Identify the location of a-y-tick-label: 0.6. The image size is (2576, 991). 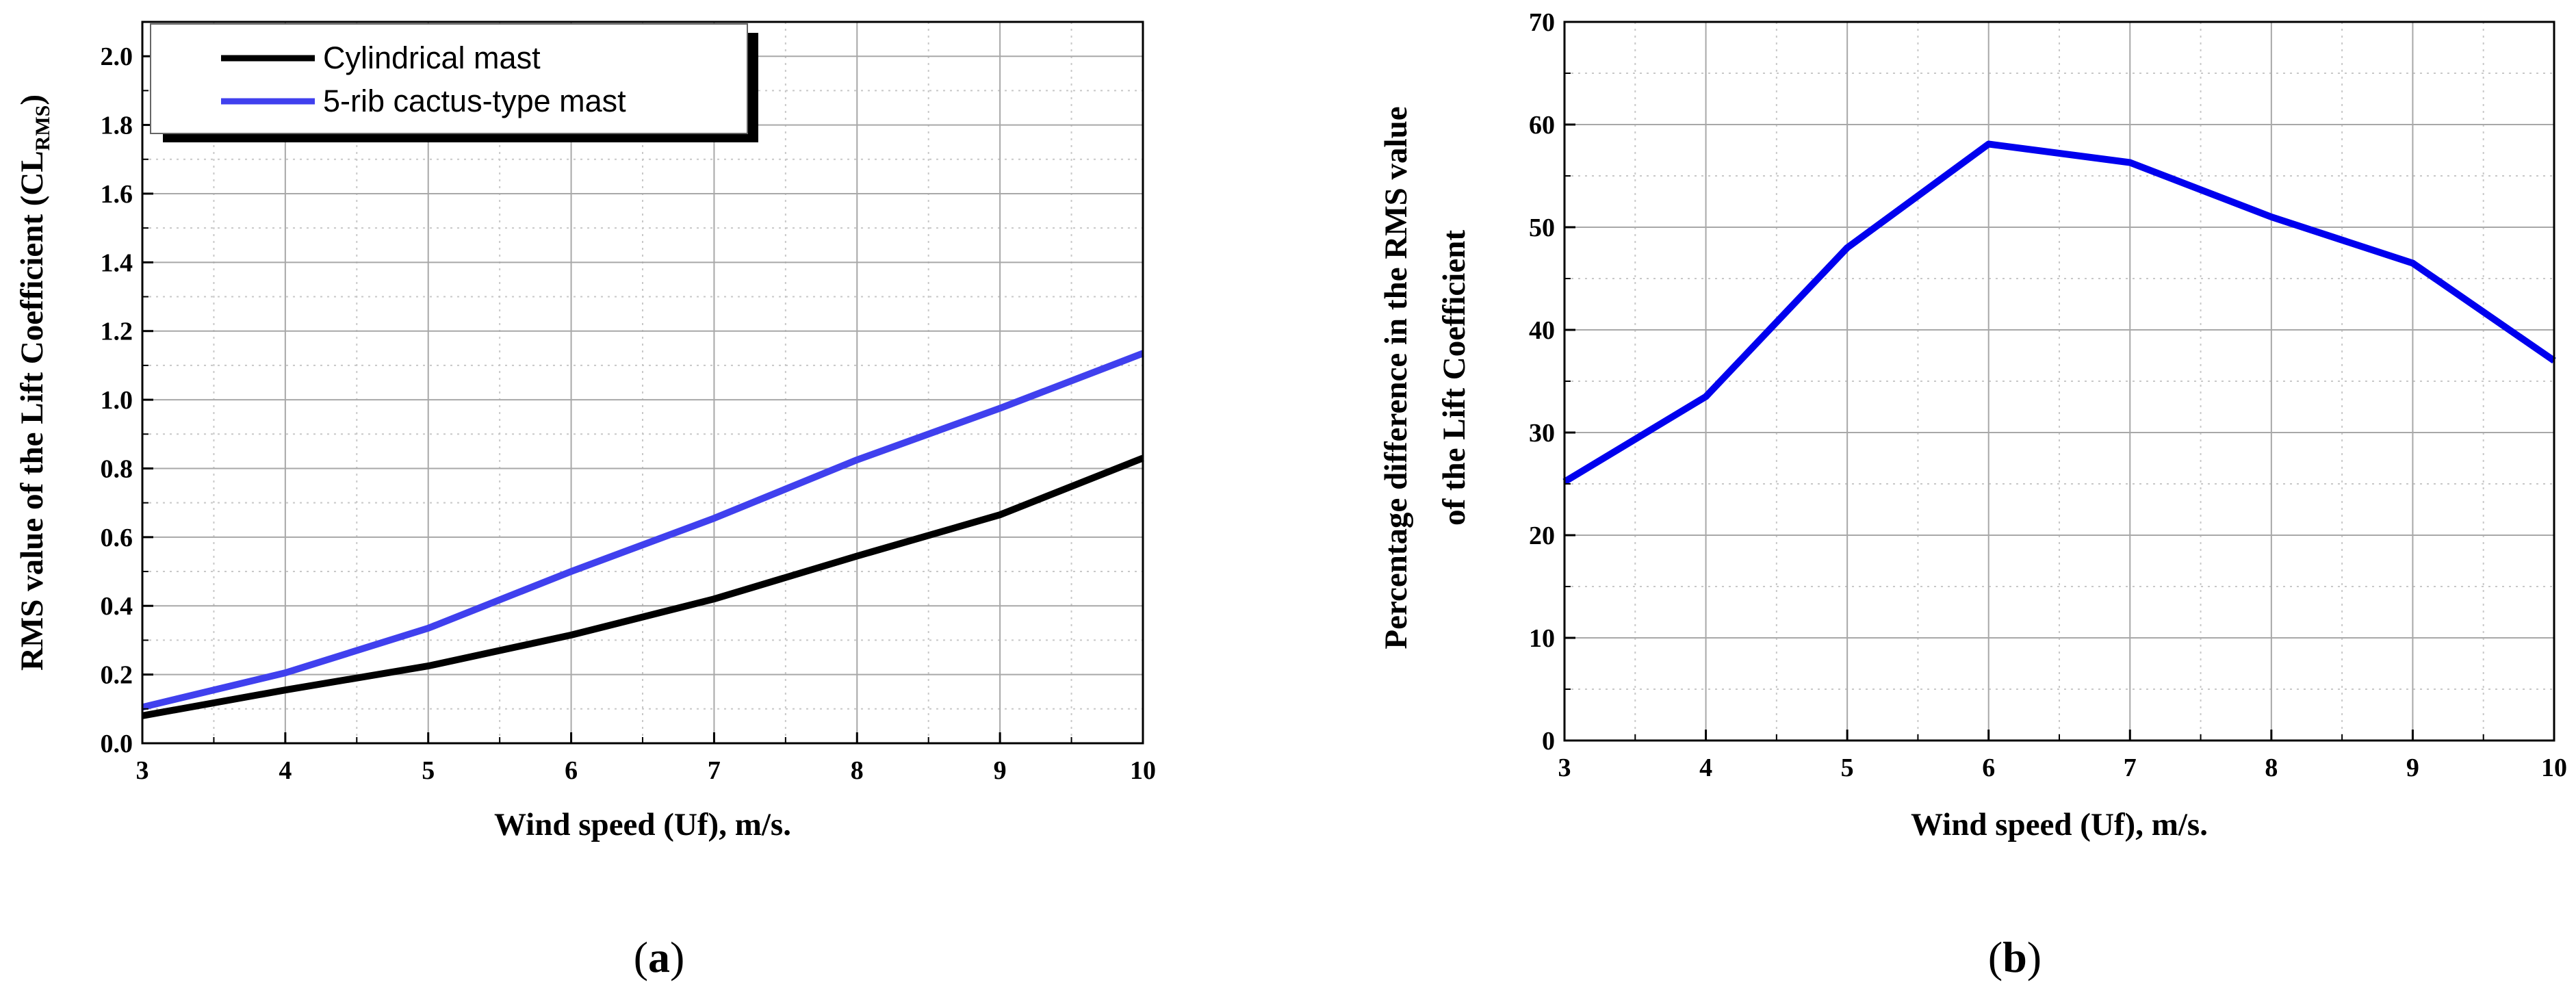
(117, 538).